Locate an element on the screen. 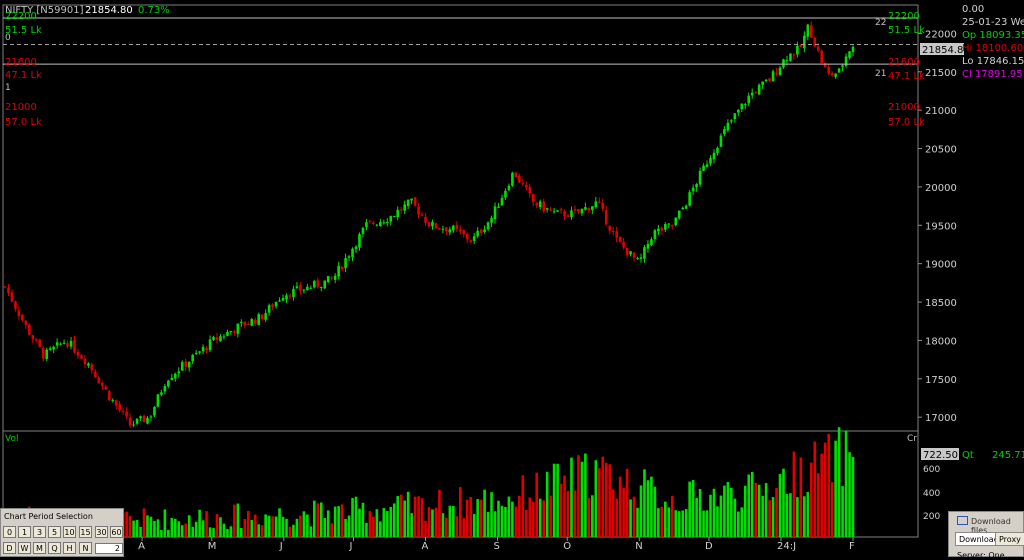 This screenshot has width=1024, height=560. period-60-button: 60 is located at coordinates (116, 532).